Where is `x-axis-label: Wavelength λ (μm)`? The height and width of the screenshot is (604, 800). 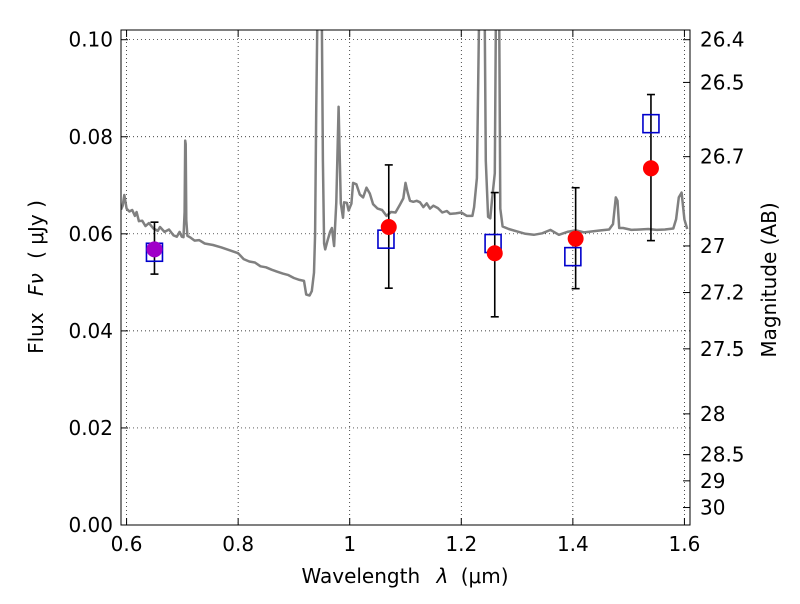
x-axis-label: Wavelength λ (μm) is located at coordinates (404, 576).